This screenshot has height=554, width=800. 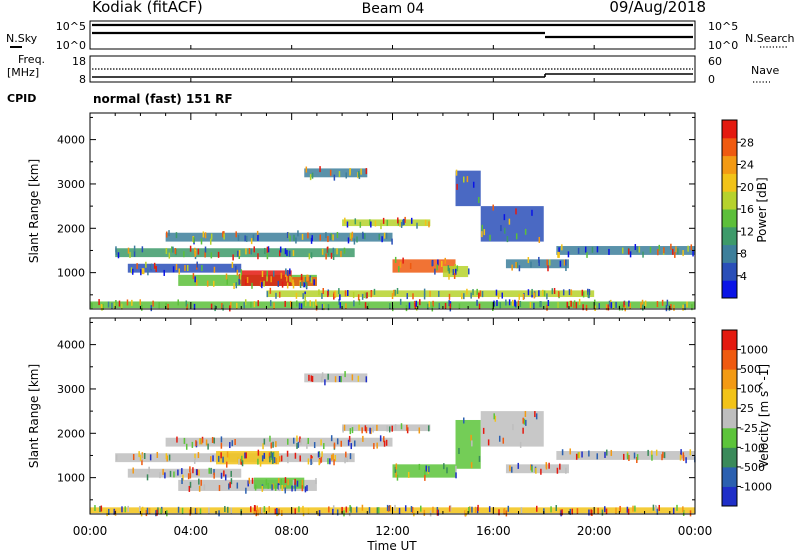 I want to click on power-ytick-label: 4000, so click(x=71, y=140).